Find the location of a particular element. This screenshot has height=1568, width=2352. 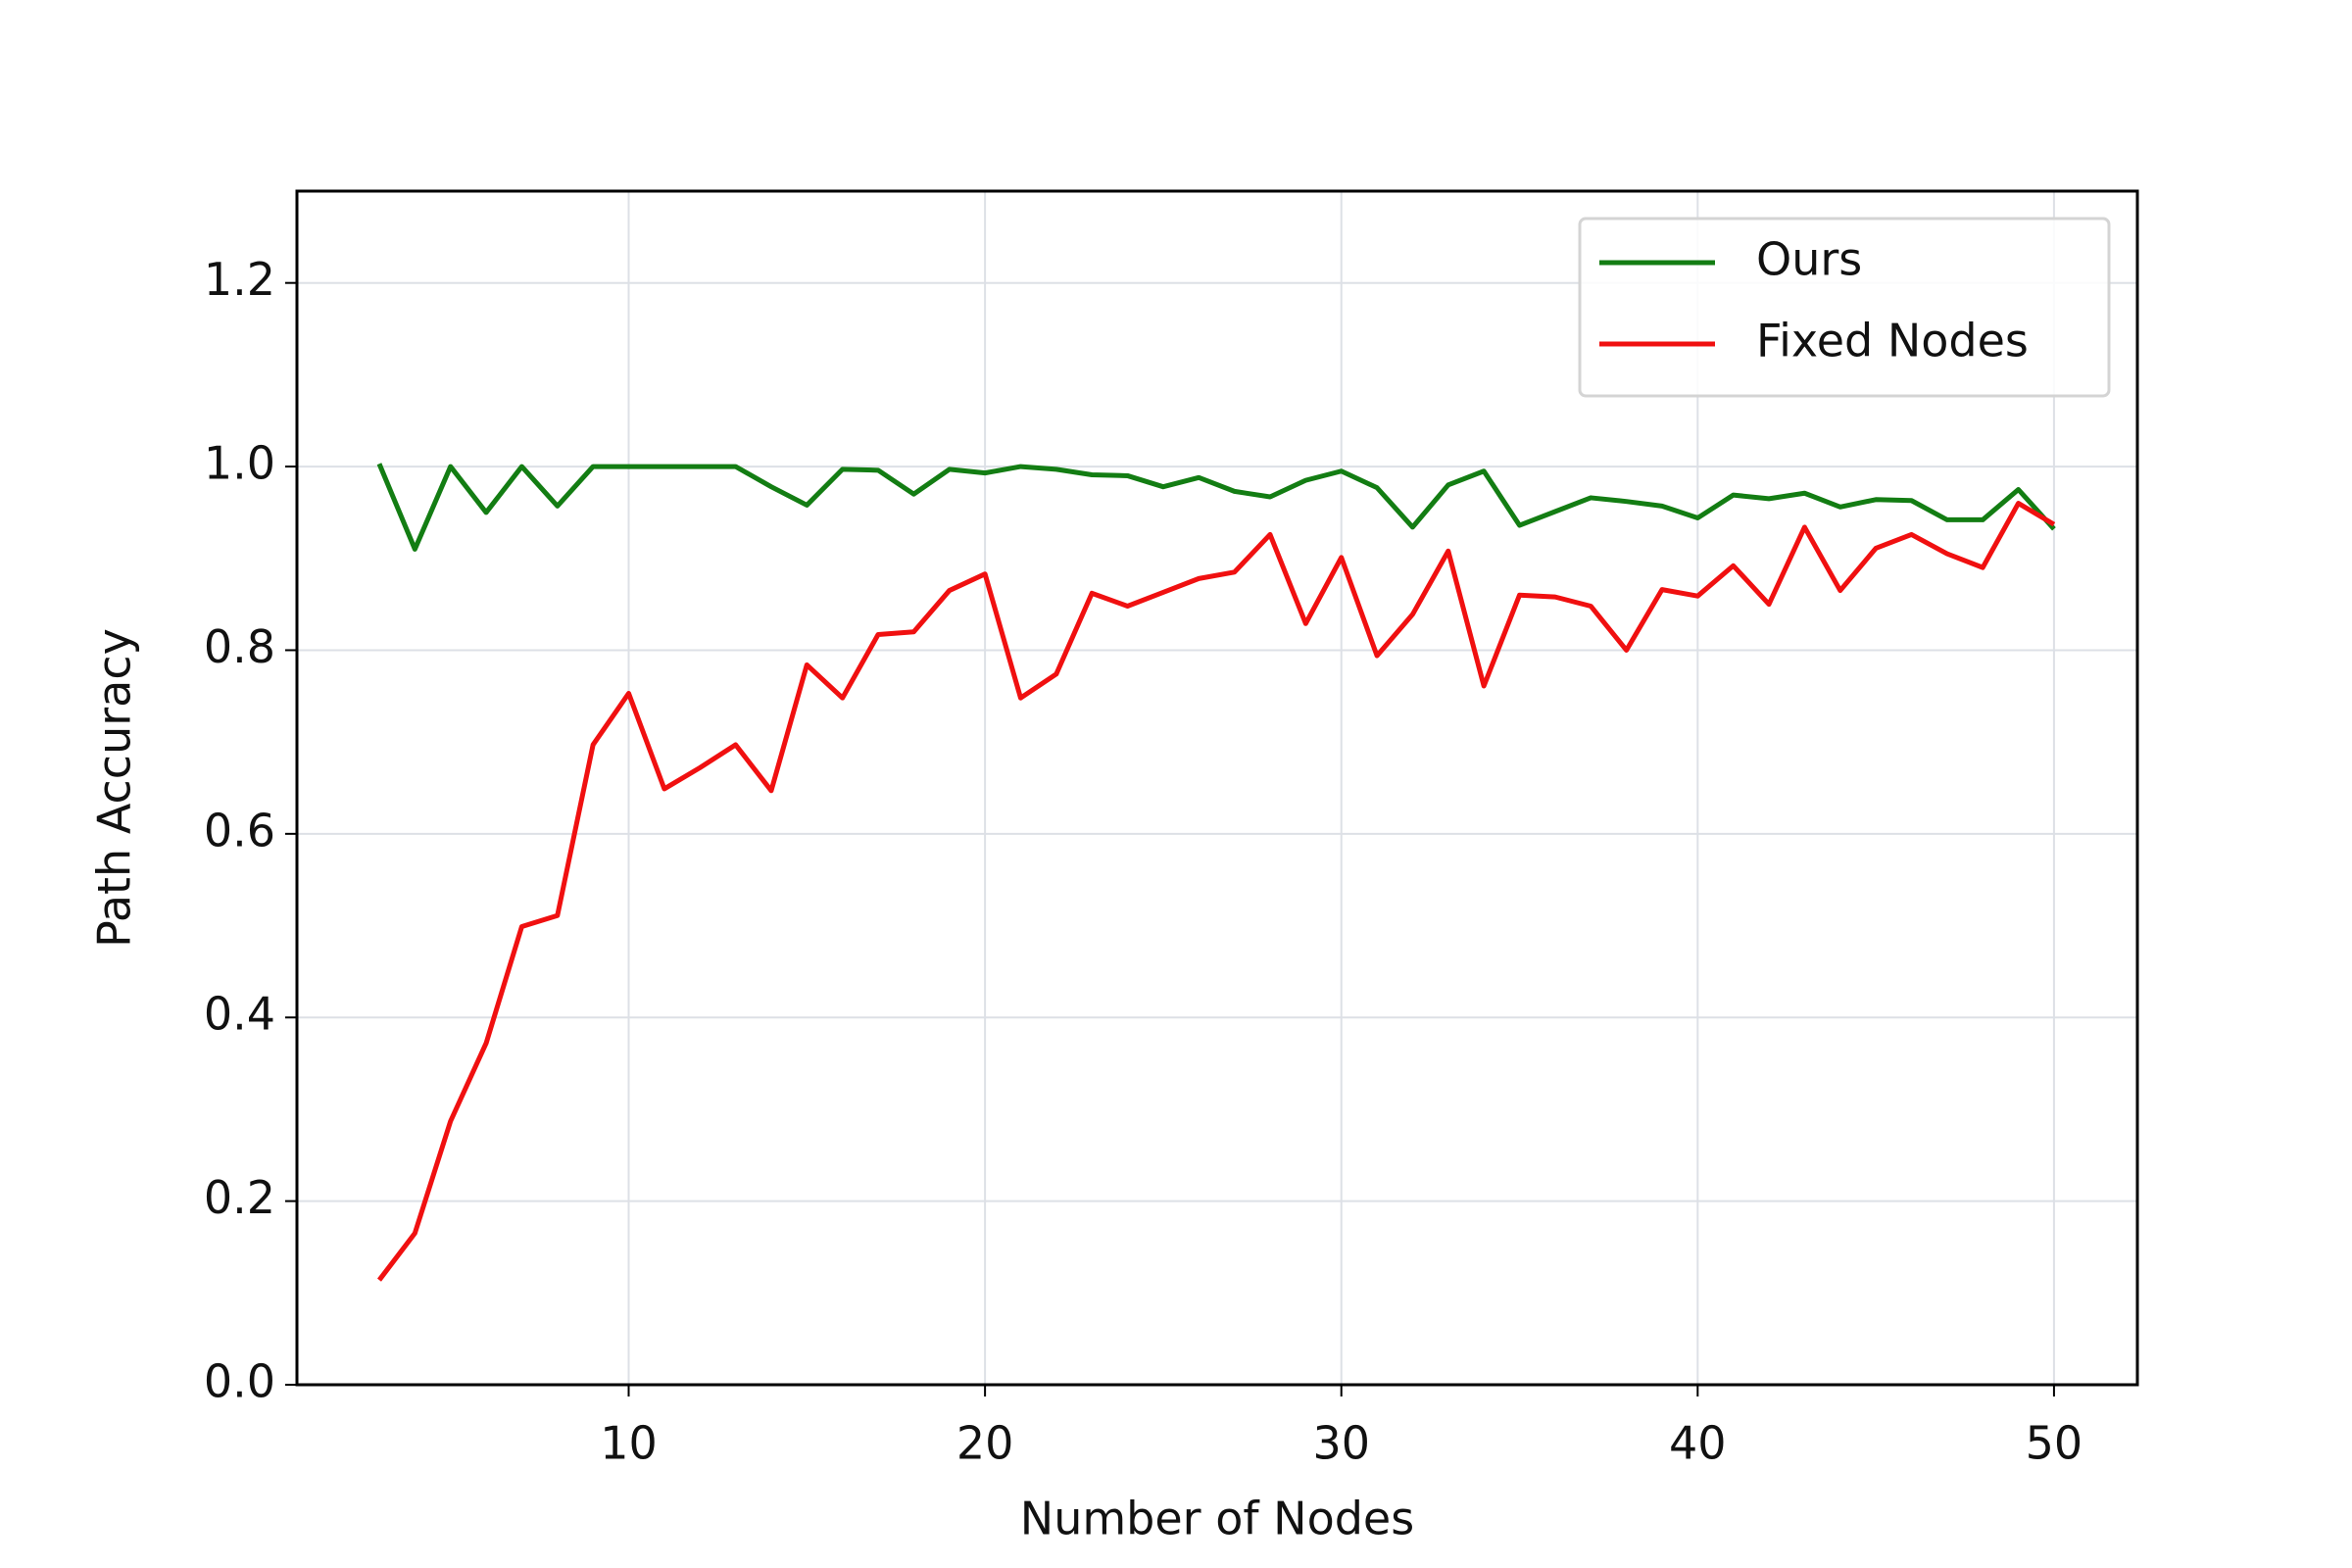

x-tick-label: 10 is located at coordinates (629, 1443).